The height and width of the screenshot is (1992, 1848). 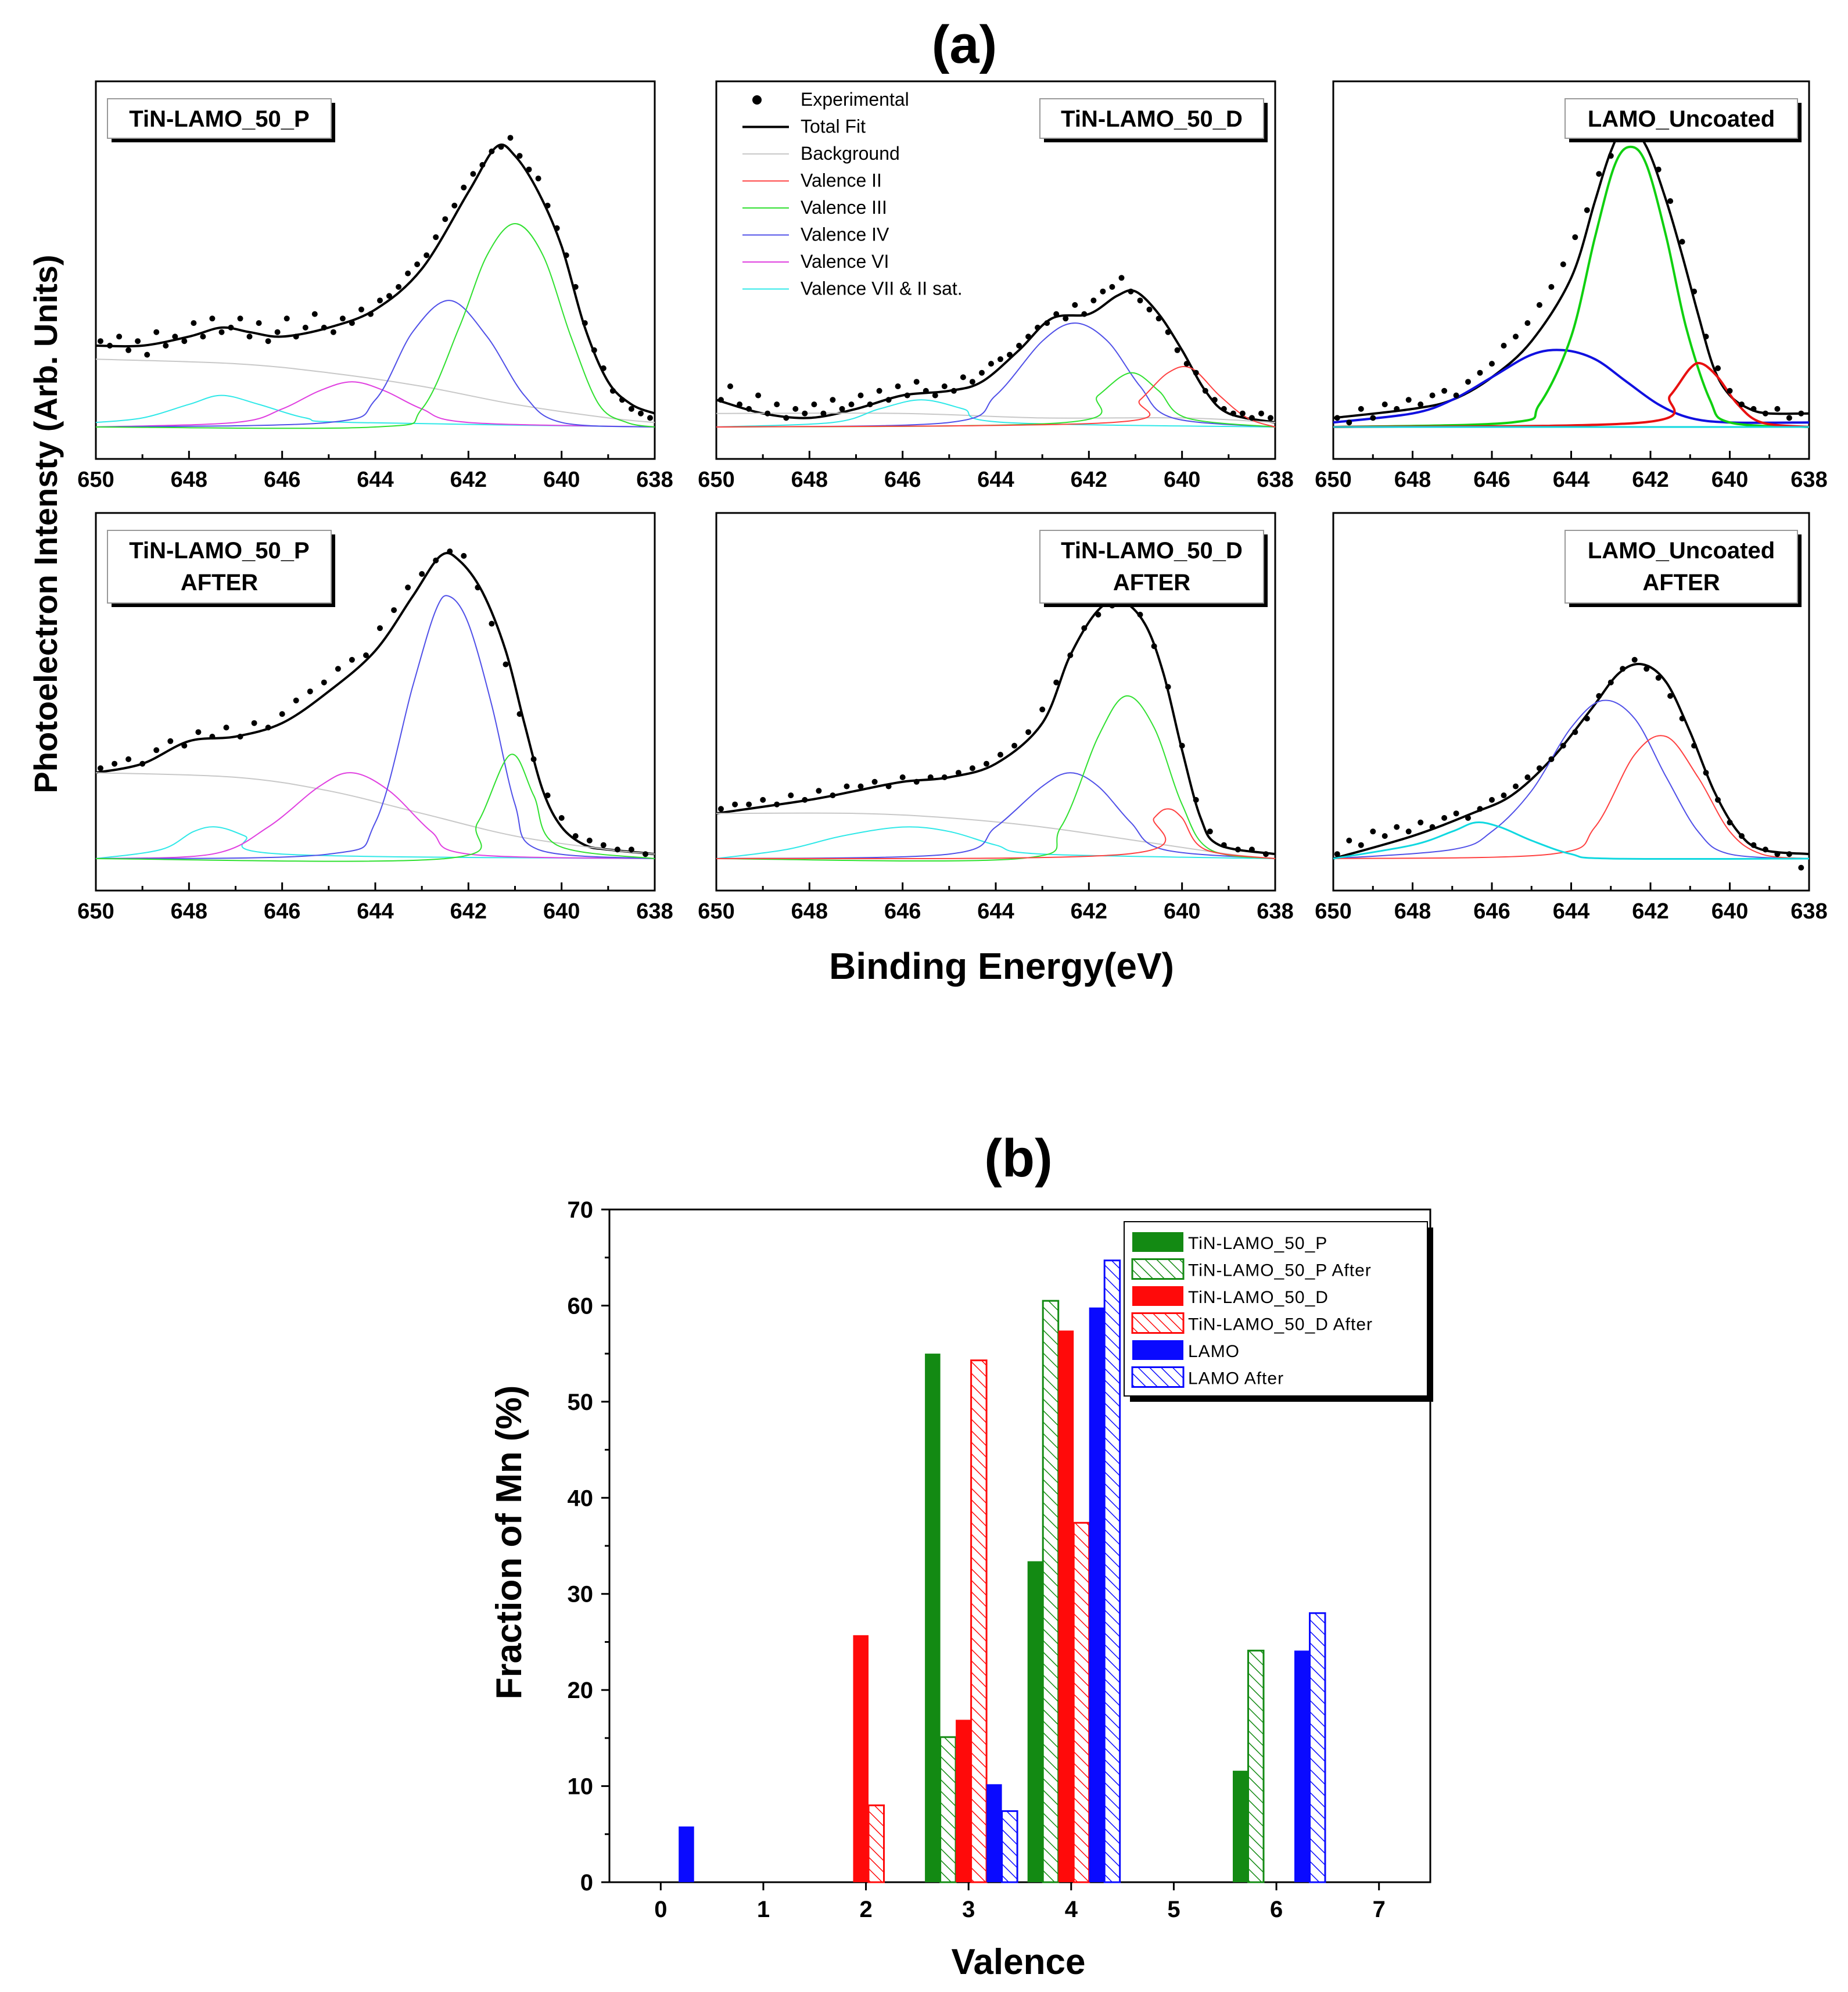 What do you see at coordinates (376, 270) in the screenshot?
I see `plot-frame` at bounding box center [376, 270].